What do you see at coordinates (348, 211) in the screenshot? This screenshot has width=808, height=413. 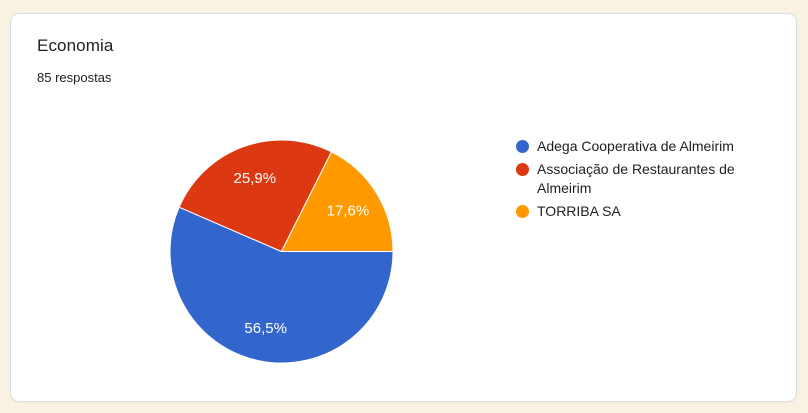 I see `pie-slice-label-orange: 17,6%` at bounding box center [348, 211].